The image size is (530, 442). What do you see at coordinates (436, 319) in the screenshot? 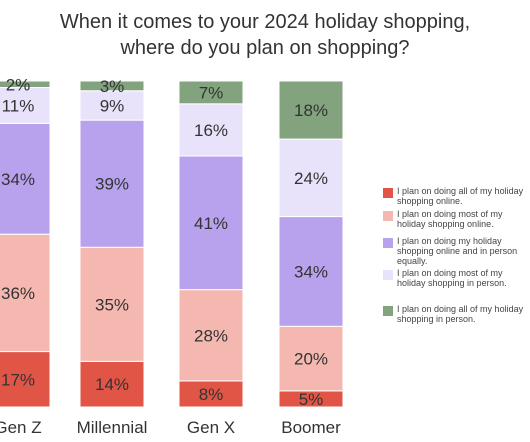
I see `legend-entry-text: shopping in person.` at bounding box center [436, 319].